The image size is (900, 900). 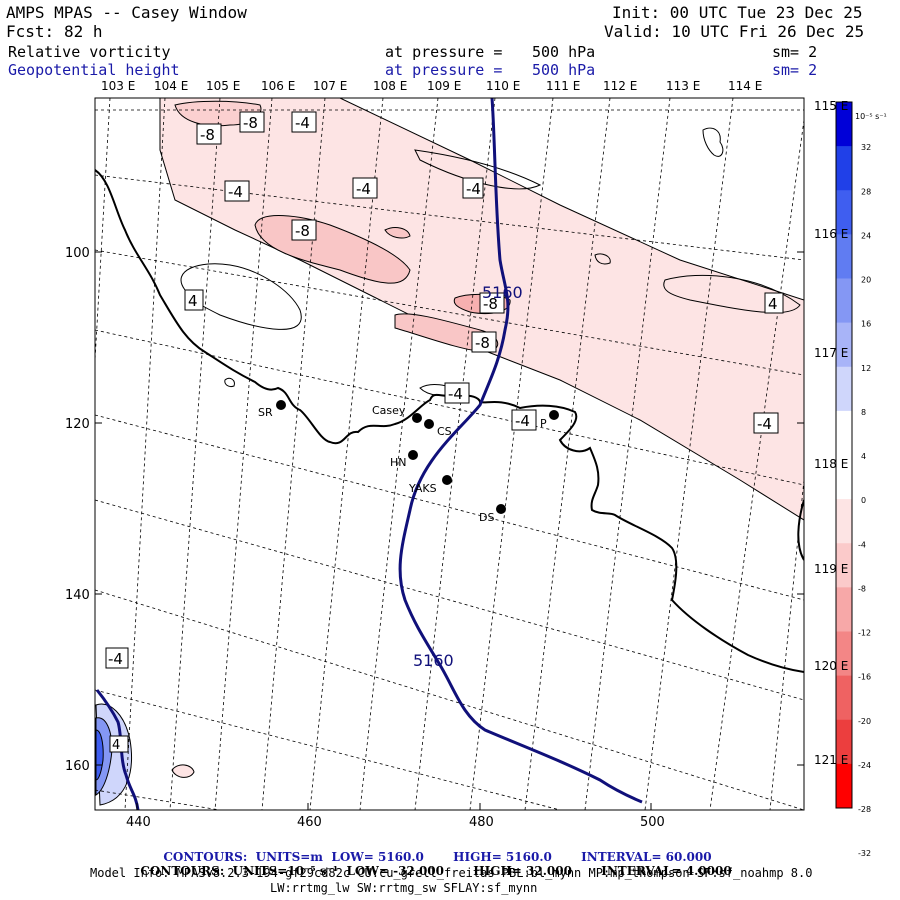 What do you see at coordinates (831, 760) in the screenshot?
I see `lat-label: 121 E` at bounding box center [831, 760].